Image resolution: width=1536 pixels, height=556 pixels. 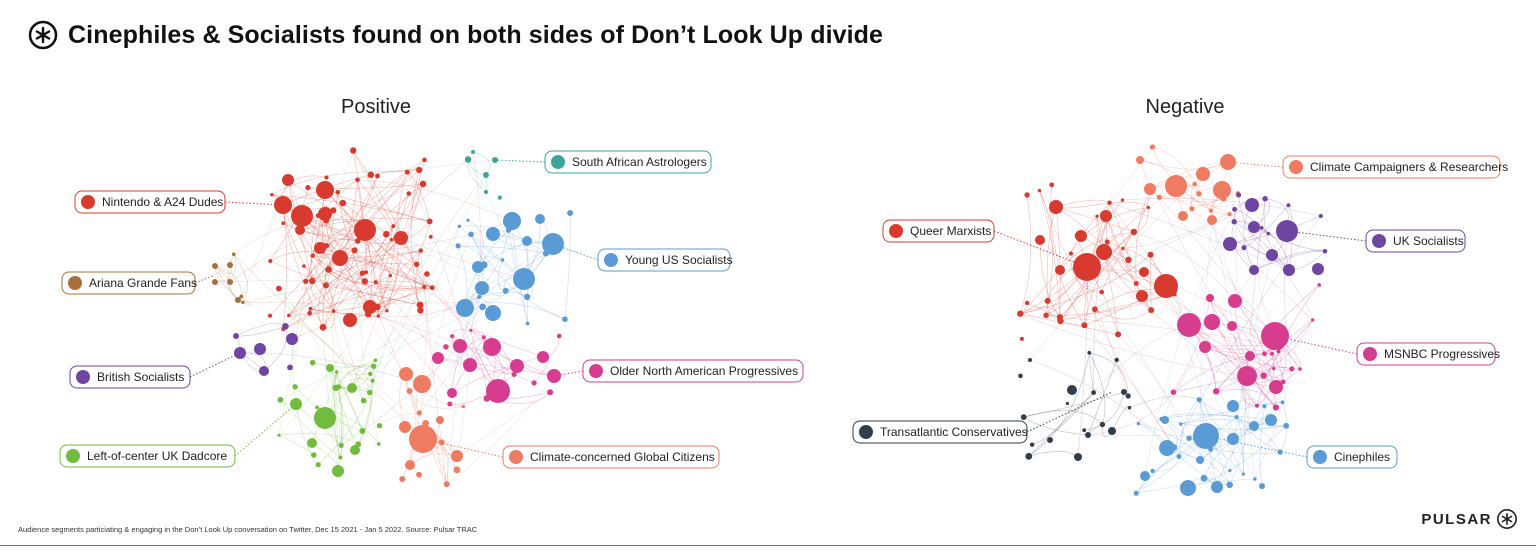 I want to click on segment-callout-young-us-socialists: Young US Socialists, so click(x=642, y=257).